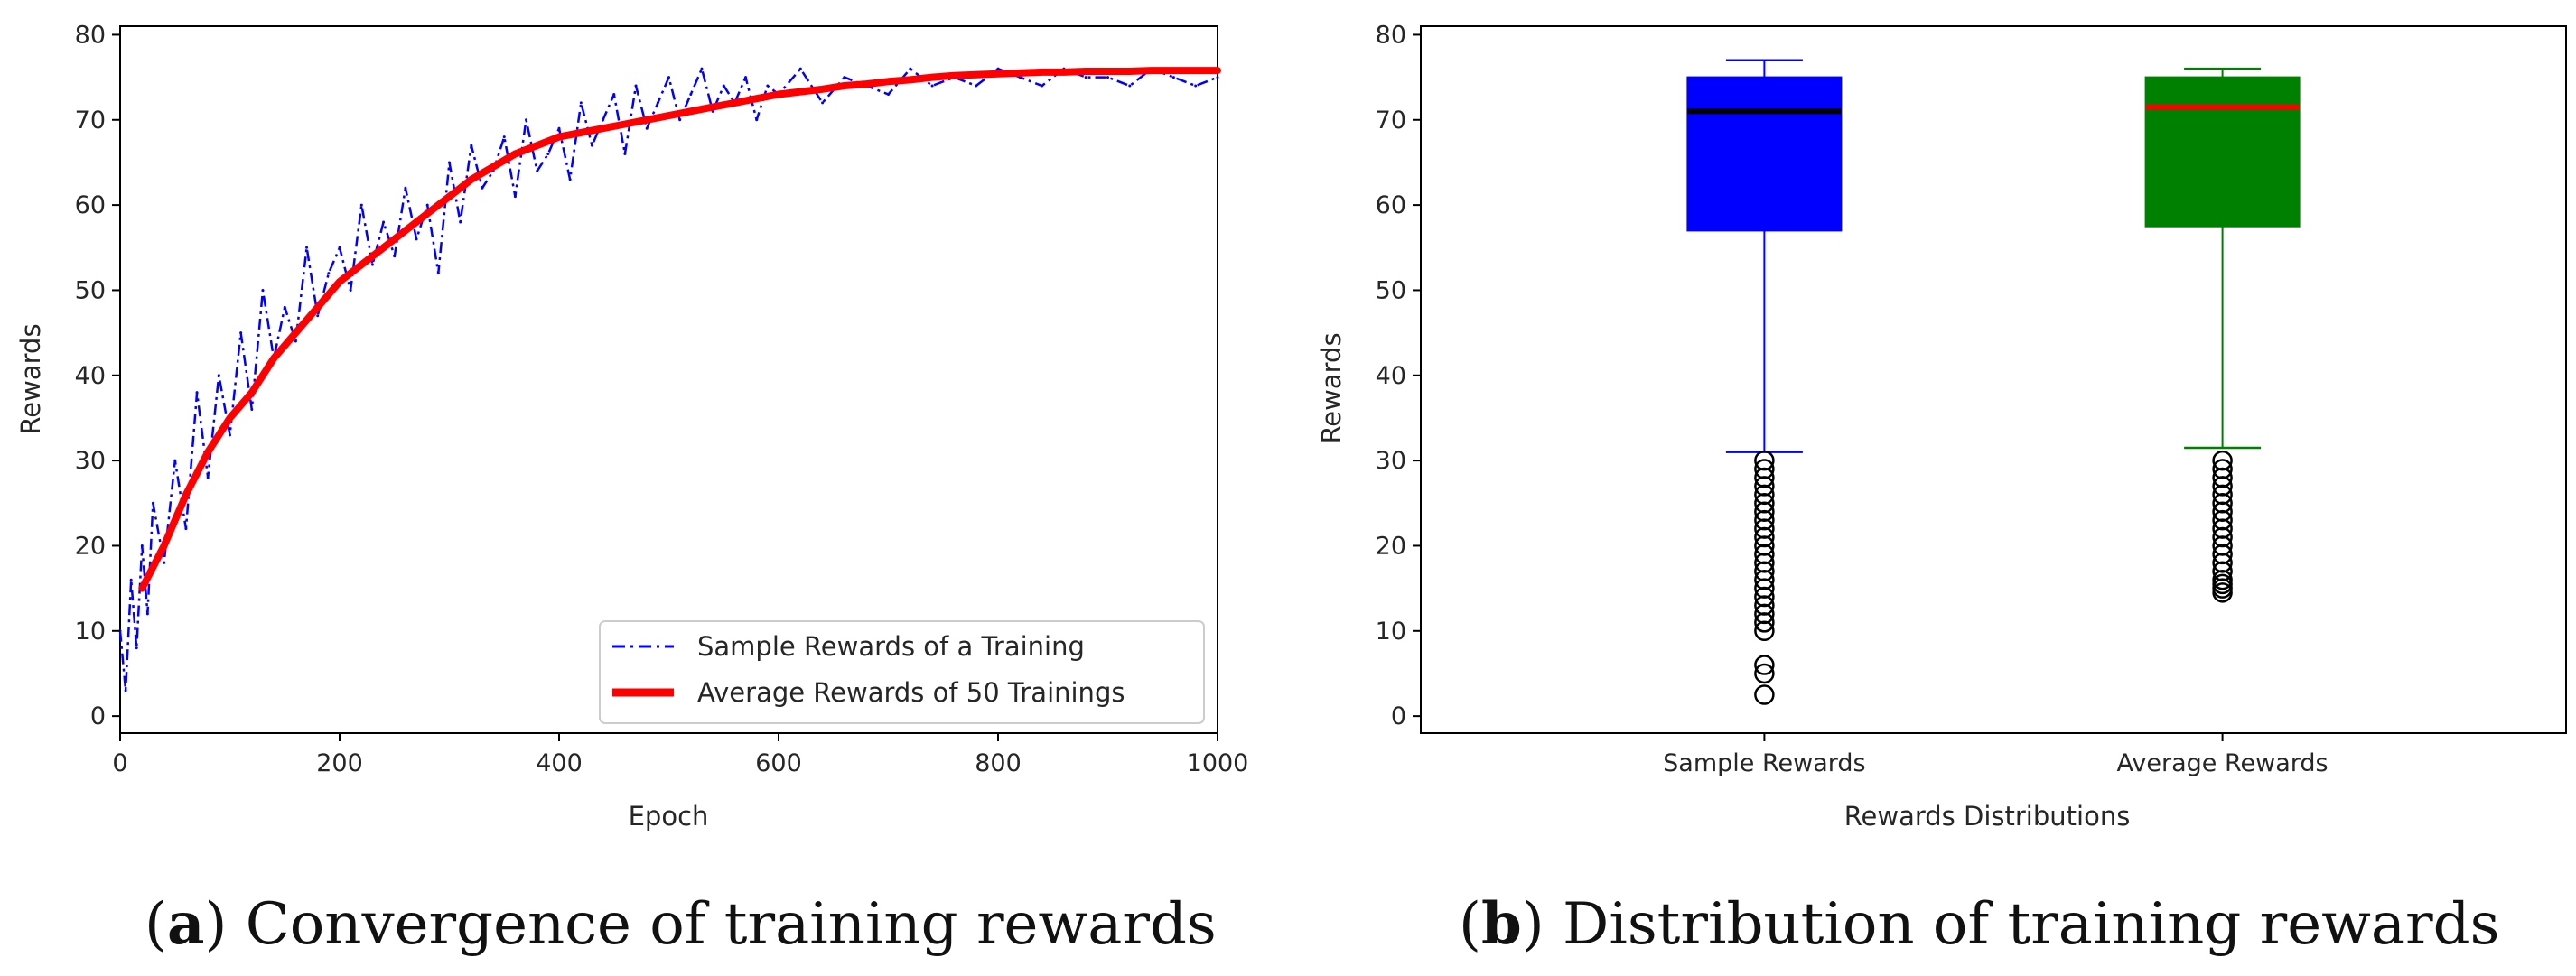 The width and height of the screenshot is (2576, 976). Describe the element at coordinates (891, 647) in the screenshot. I see `legend-label-sample: Sample Rewards of a Training` at that location.